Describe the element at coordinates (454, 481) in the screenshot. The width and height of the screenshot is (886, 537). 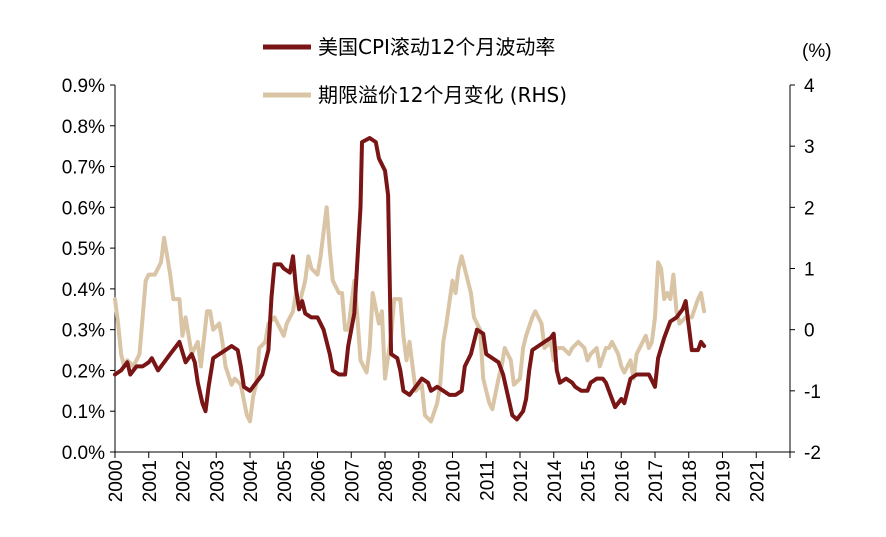
I see `x-tick-label: 2010` at that location.